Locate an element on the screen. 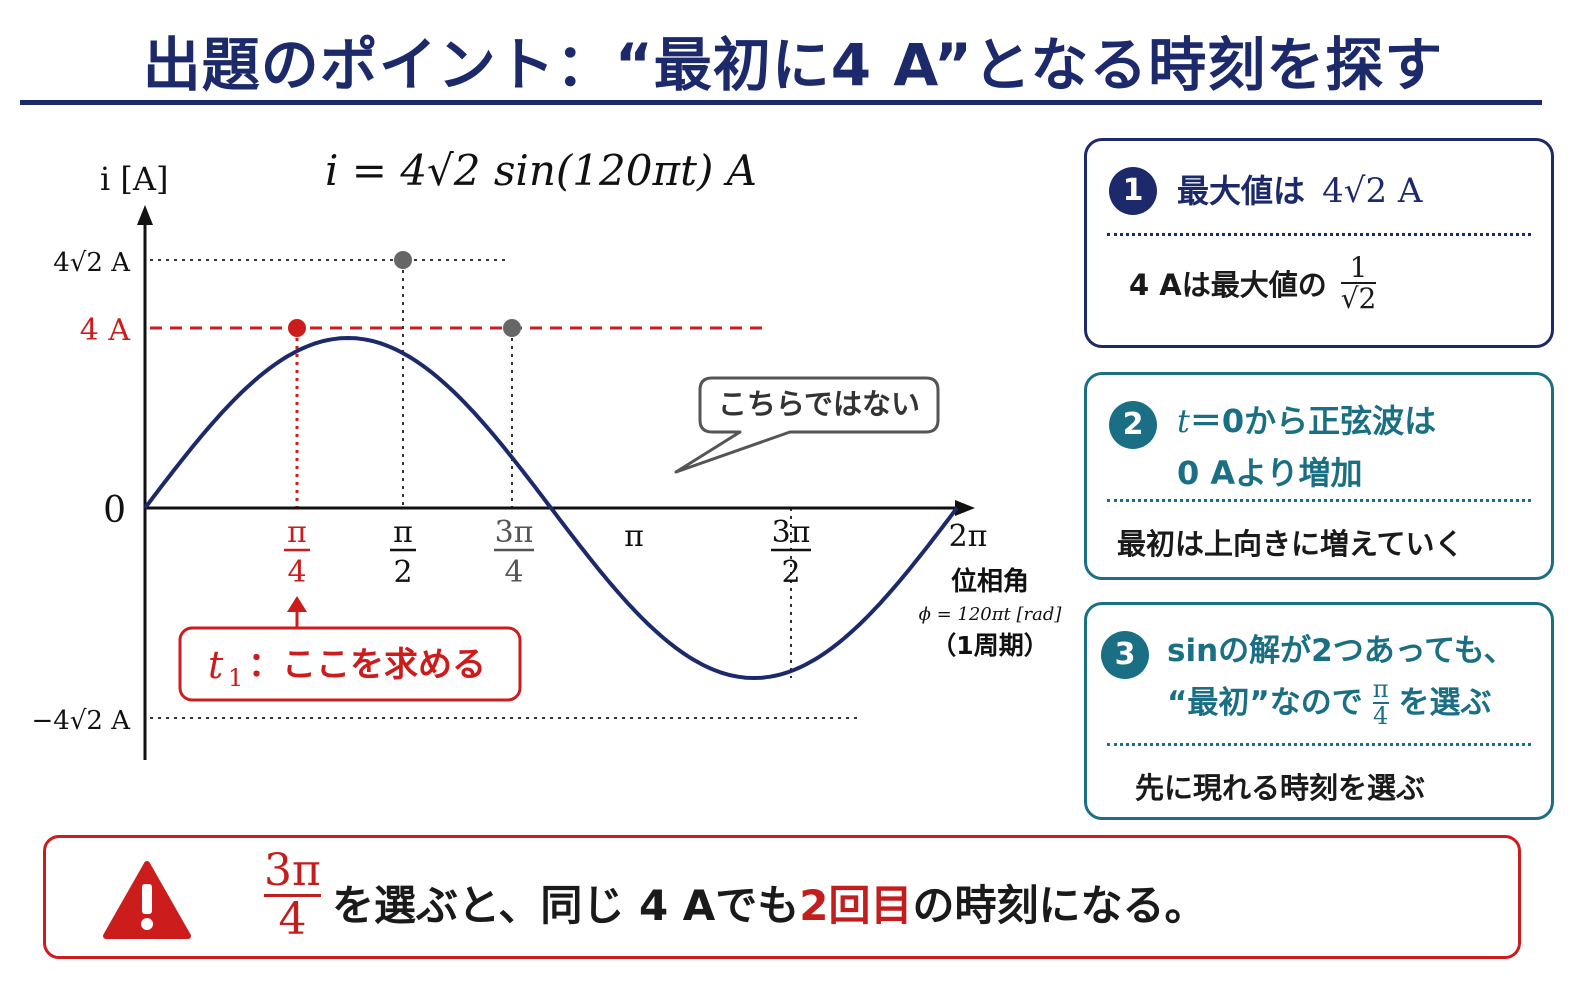  warning-triangle-icon is located at coordinates (147, 900).